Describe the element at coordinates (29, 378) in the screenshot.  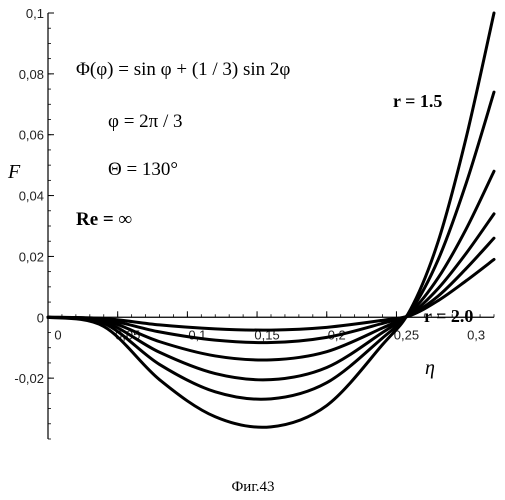
I see `y-tick-label: -0,02` at that location.